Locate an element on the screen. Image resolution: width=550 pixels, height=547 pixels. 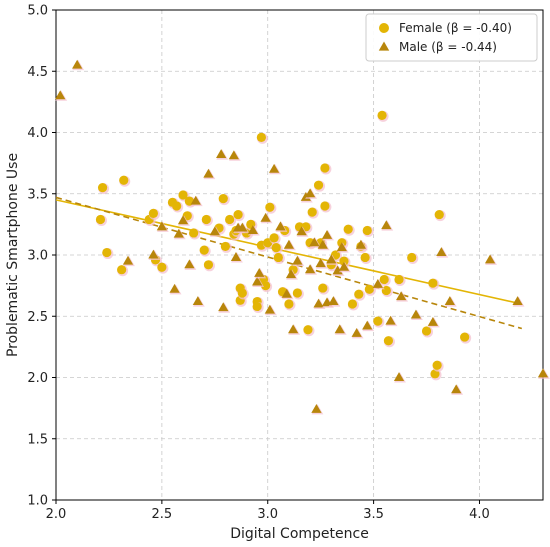
legend-male-label: Male (β = -0.44) is located at coordinates (448, 47).